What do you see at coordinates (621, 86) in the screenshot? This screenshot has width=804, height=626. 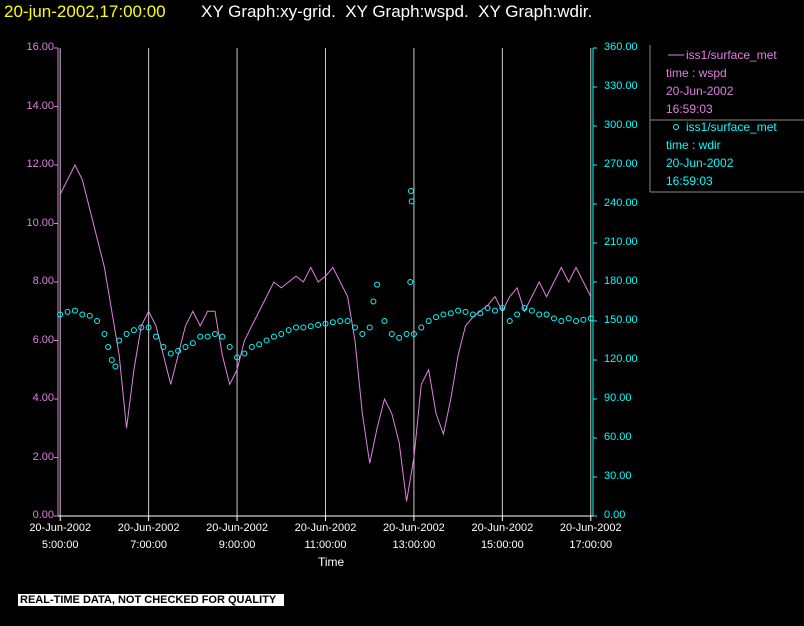 I see `y2-tick-label: 330.00` at bounding box center [621, 86].